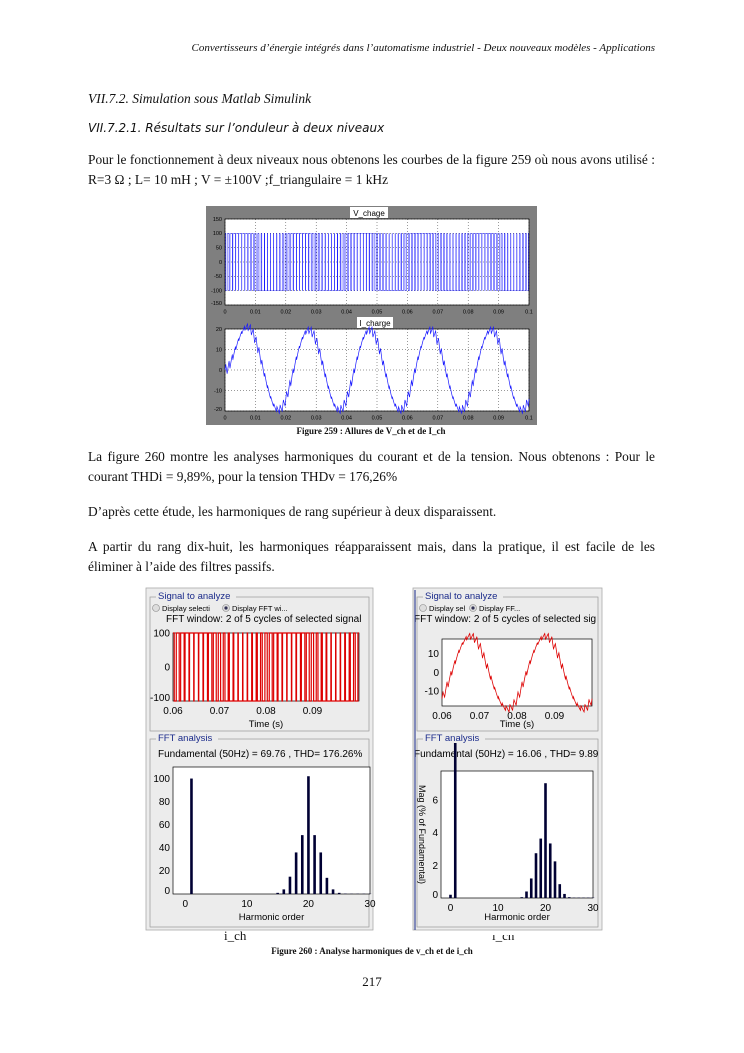 The height and width of the screenshot is (1053, 744). I want to click on x-tick-label: 20, so click(309, 904).